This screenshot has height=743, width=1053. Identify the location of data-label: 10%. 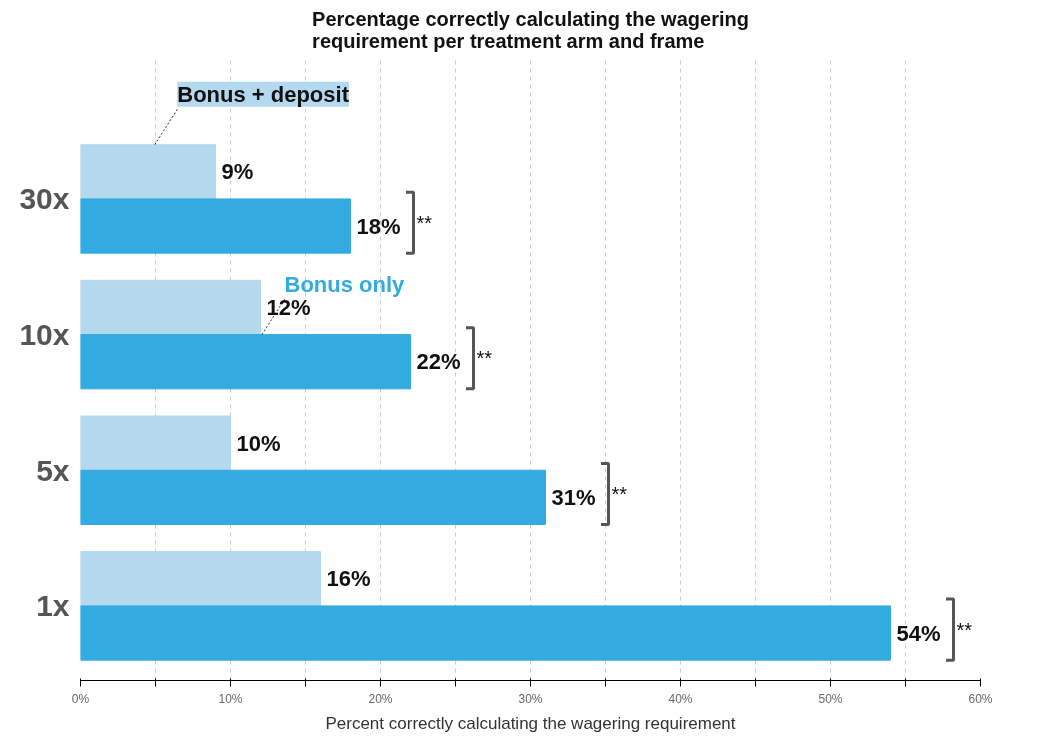
(258, 443).